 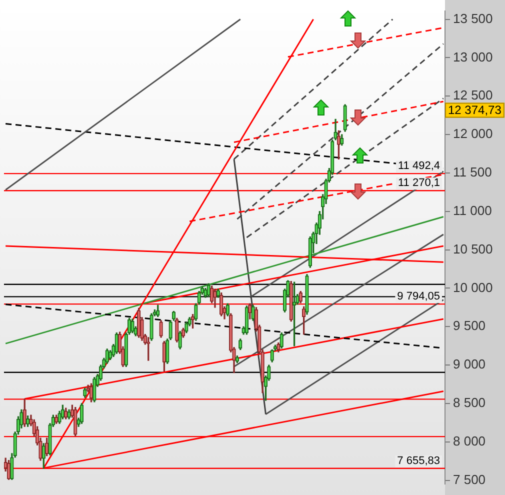 What do you see at coordinates (419, 166) in the screenshot?
I see `ref-line-label: 11 492,4` at bounding box center [419, 166].